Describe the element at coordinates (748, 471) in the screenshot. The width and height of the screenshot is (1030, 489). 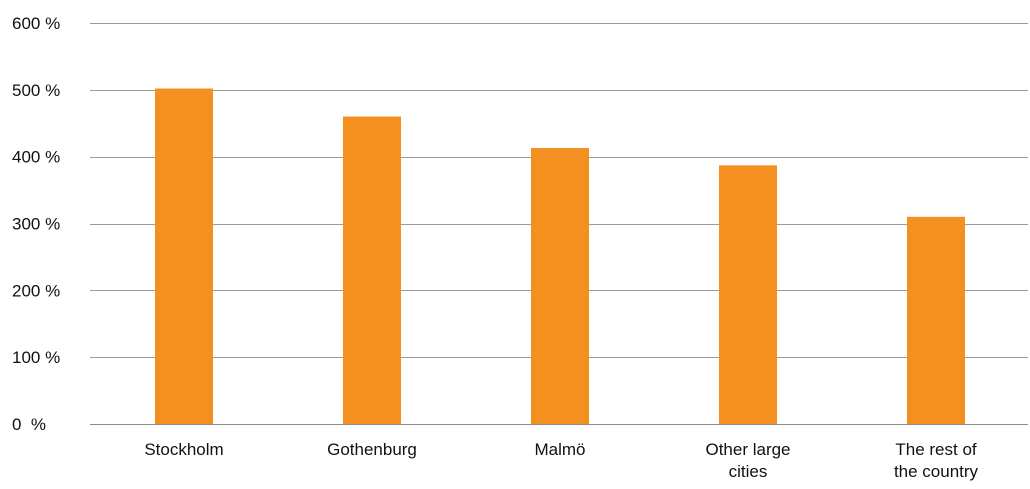
I see `x-tick-label-line: cities` at that location.